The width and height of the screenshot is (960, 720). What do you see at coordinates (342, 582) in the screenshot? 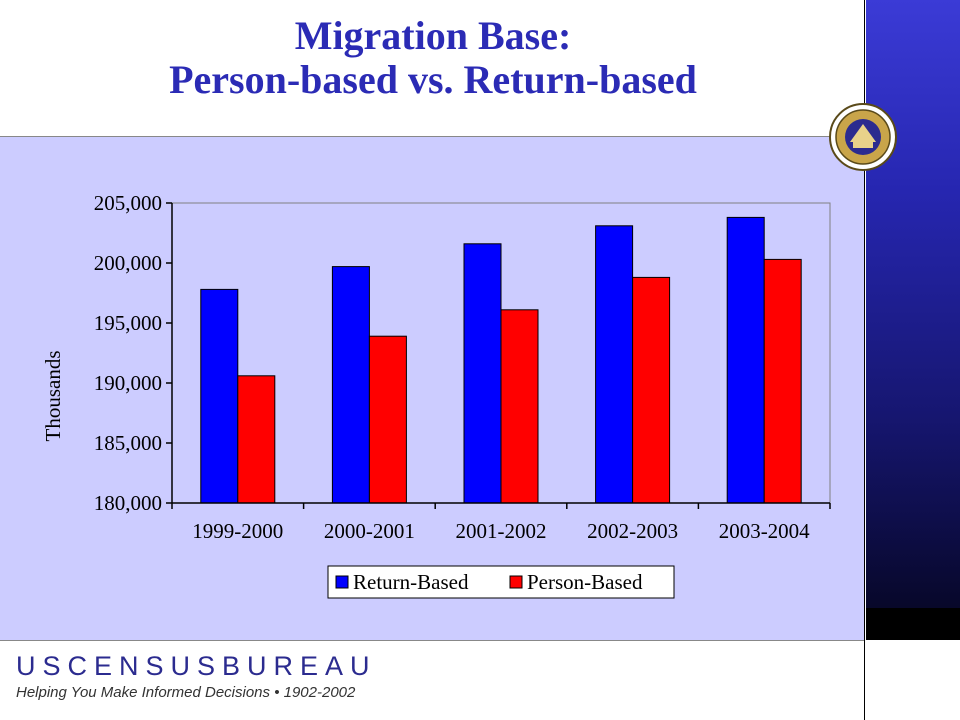
I see `legend-swatch-return-based` at bounding box center [342, 582].